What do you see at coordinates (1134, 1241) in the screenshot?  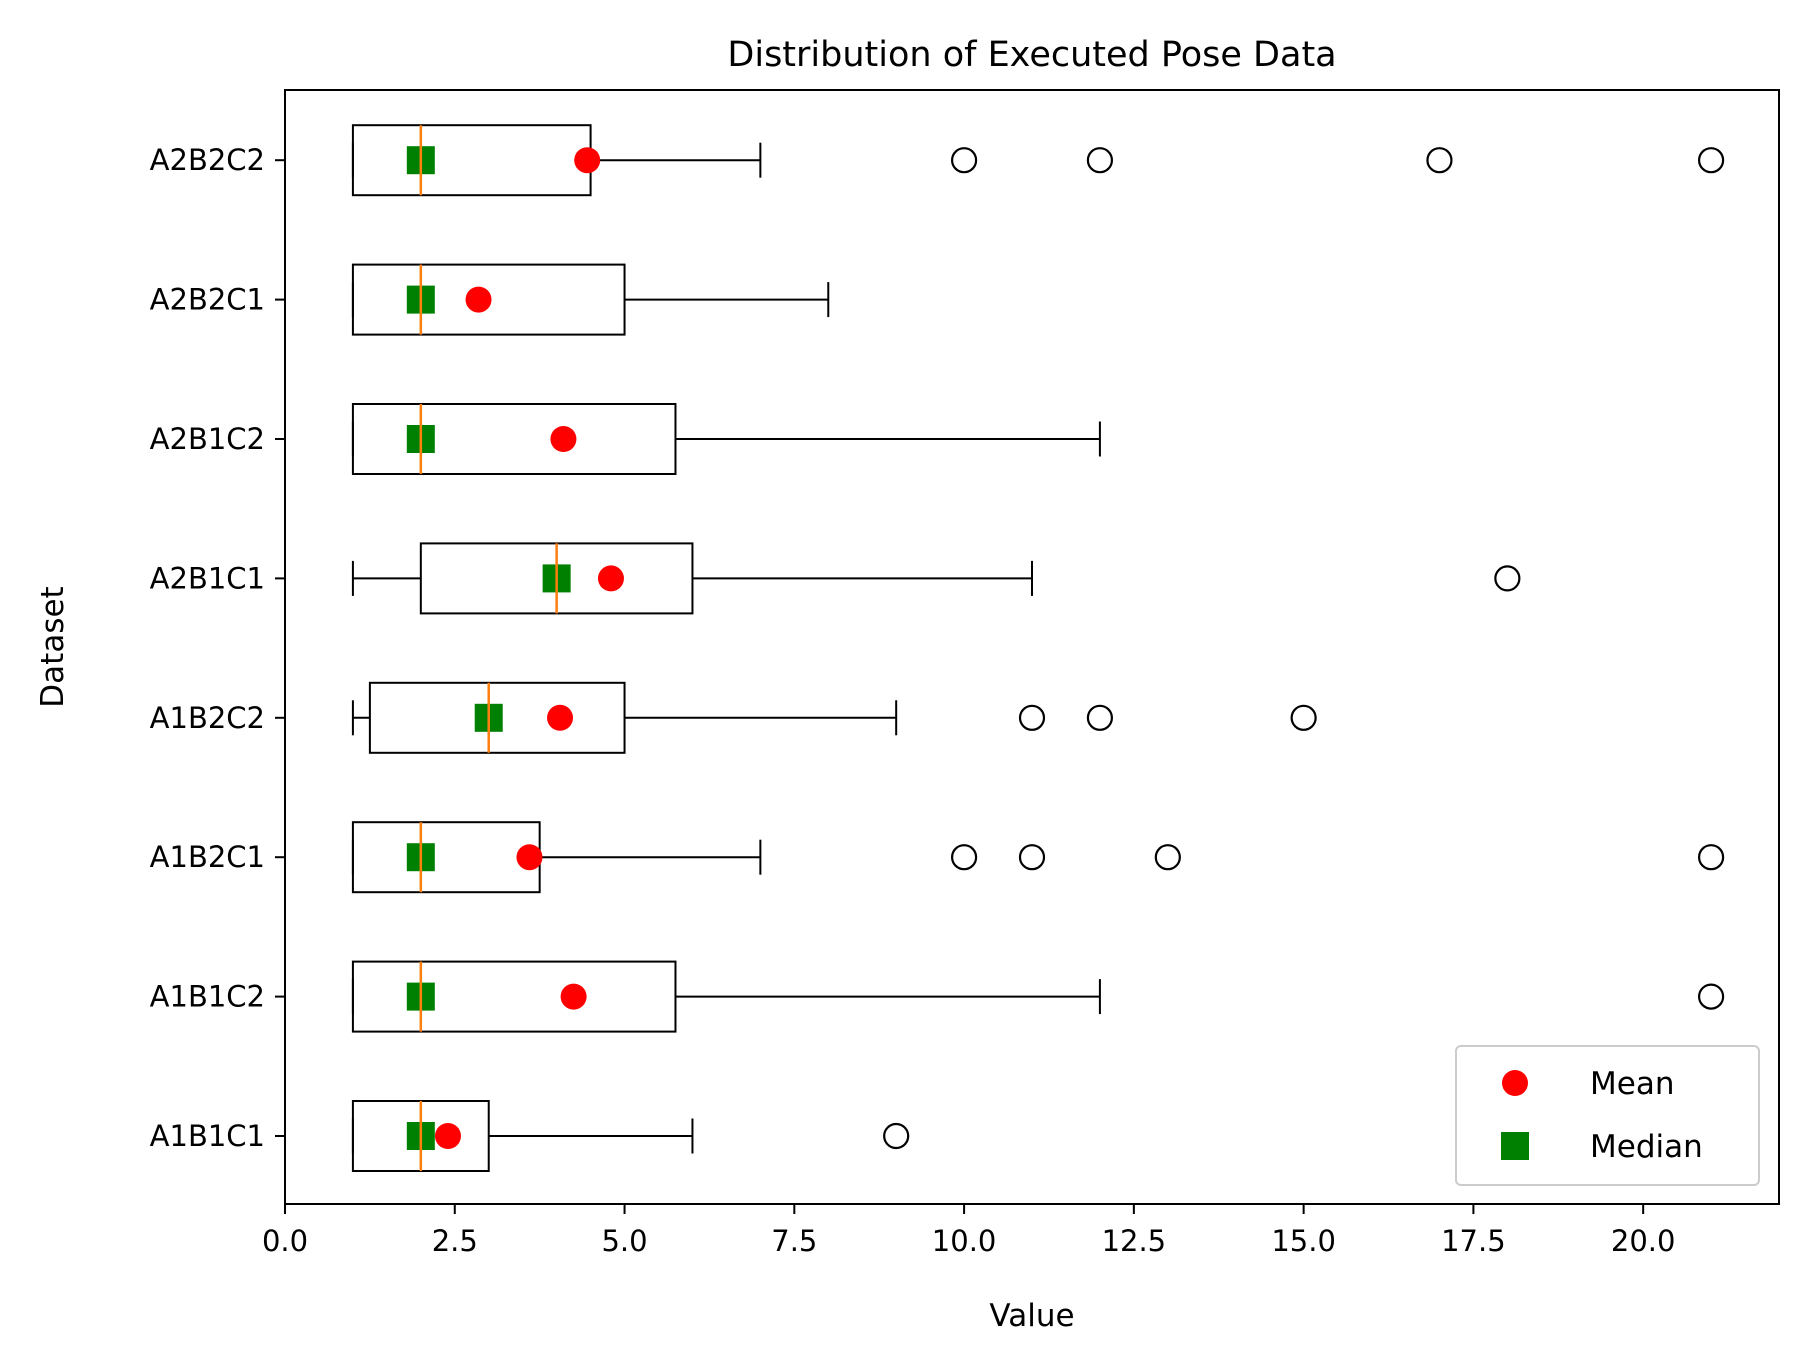 I see `x-tick-label: 12.5` at bounding box center [1134, 1241].